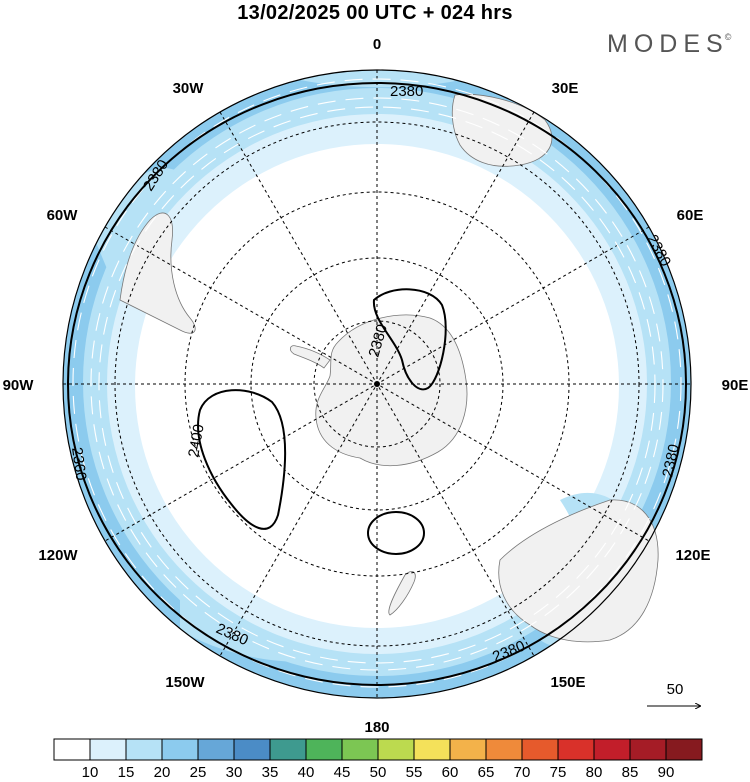 The image size is (750, 782). What do you see at coordinates (270, 772) in the screenshot?
I see `colorbar-tick-label: 35` at bounding box center [270, 772].